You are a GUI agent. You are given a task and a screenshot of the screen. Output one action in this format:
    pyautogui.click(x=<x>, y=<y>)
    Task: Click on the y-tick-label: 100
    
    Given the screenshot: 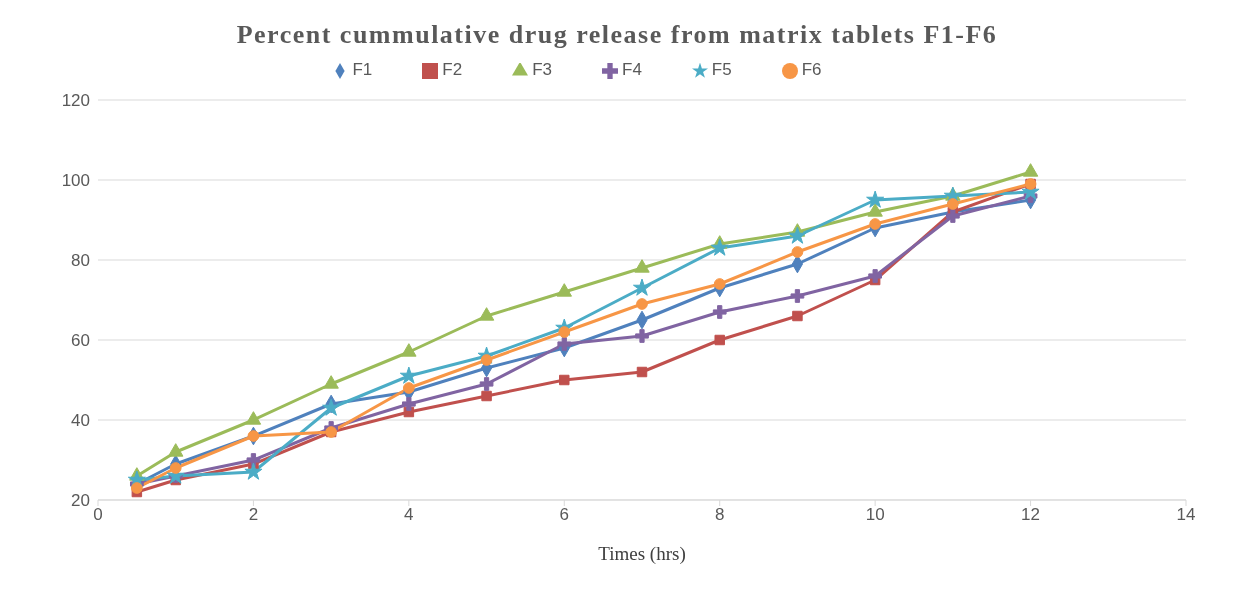 What is the action you would take?
    pyautogui.click(x=75, y=181)
    